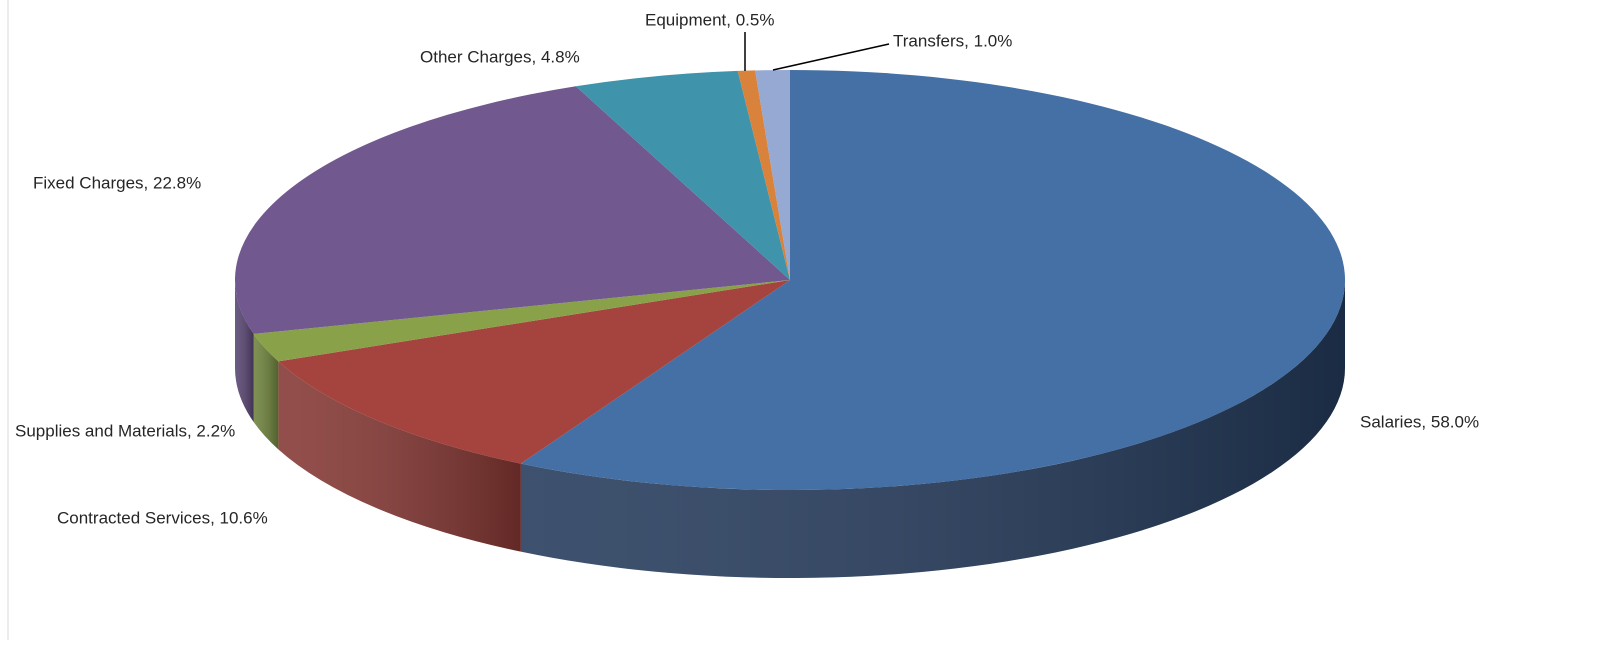 Image resolution: width=1602 pixels, height=658 pixels. What do you see at coordinates (709, 19) in the screenshot?
I see `data-label: Equipment, 0.5%` at bounding box center [709, 19].